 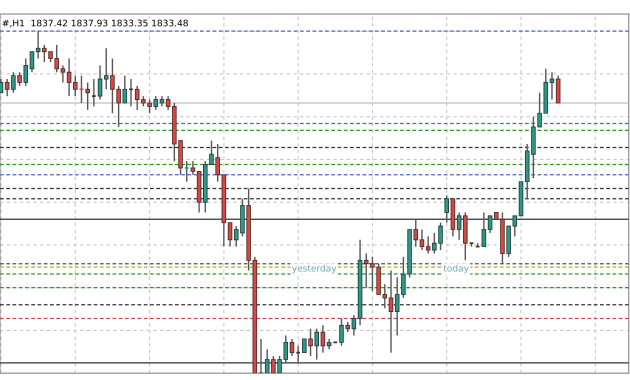 What do you see at coordinates (95, 24) in the screenshot?
I see `text: #,H1 1837.42 1837.93 1833.35 1833.48` at bounding box center [95, 24].